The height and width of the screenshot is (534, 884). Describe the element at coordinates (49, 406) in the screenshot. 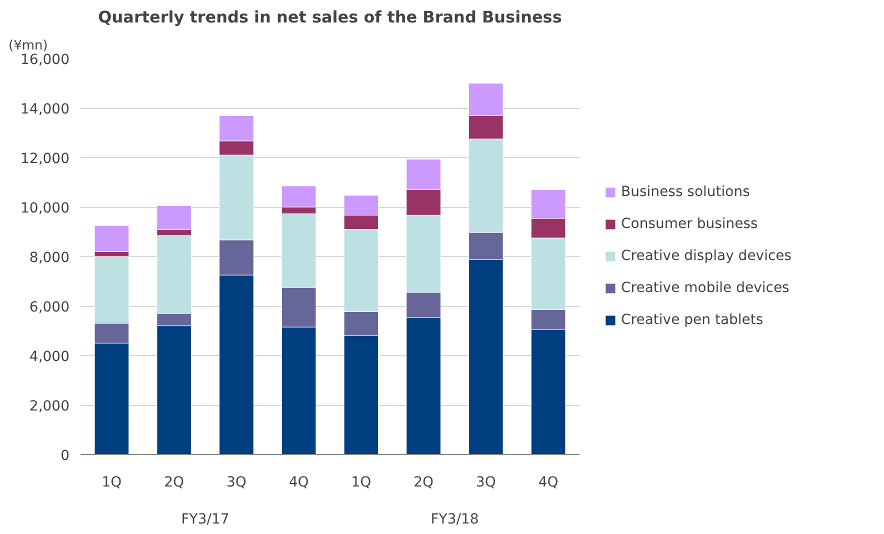

I see `y-tick-label: 2,000` at that location.